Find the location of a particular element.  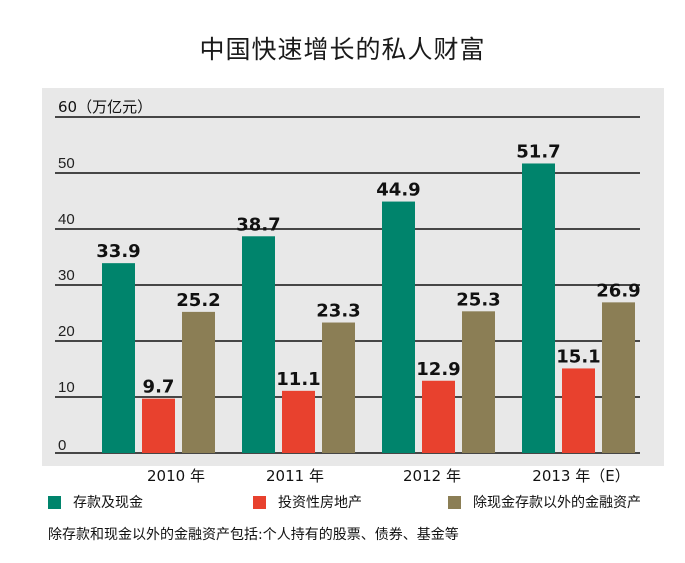

data-label-deposits-4: 51.7 is located at coordinates (538, 151).